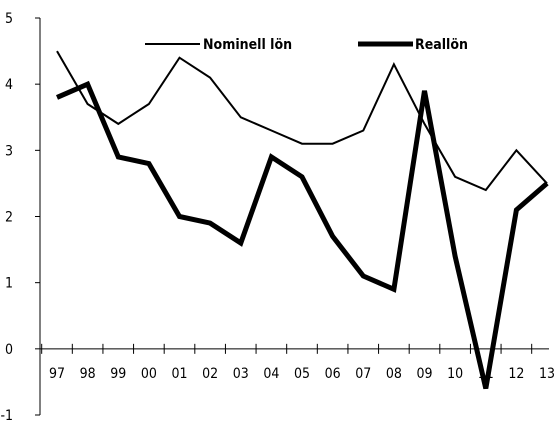  I want to click on x-tick-label: 08, so click(394, 374).